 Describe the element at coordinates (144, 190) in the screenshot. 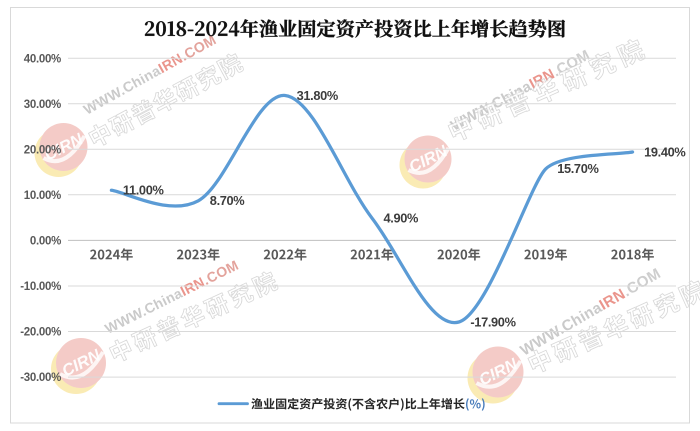

I see `svg-text: 11.00%` at that location.